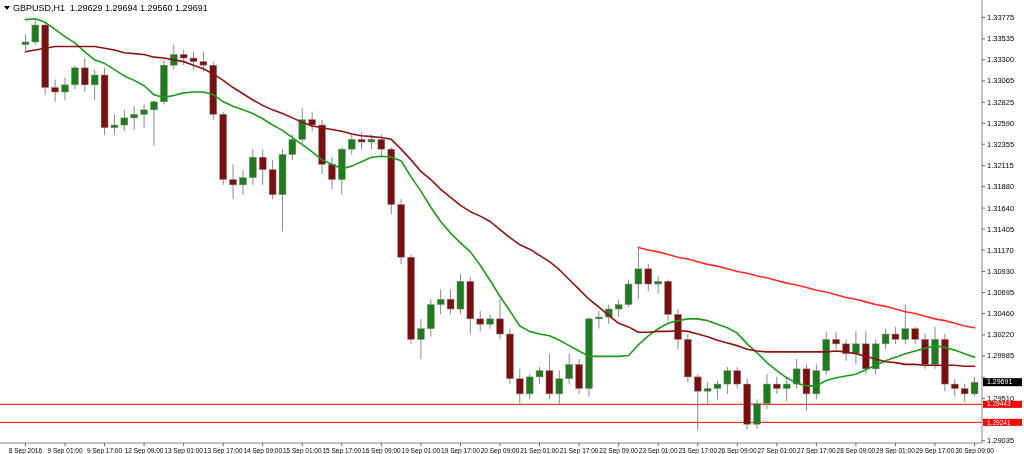  Describe the element at coordinates (806, 287) in the screenshot. I see `line-series` at that location.